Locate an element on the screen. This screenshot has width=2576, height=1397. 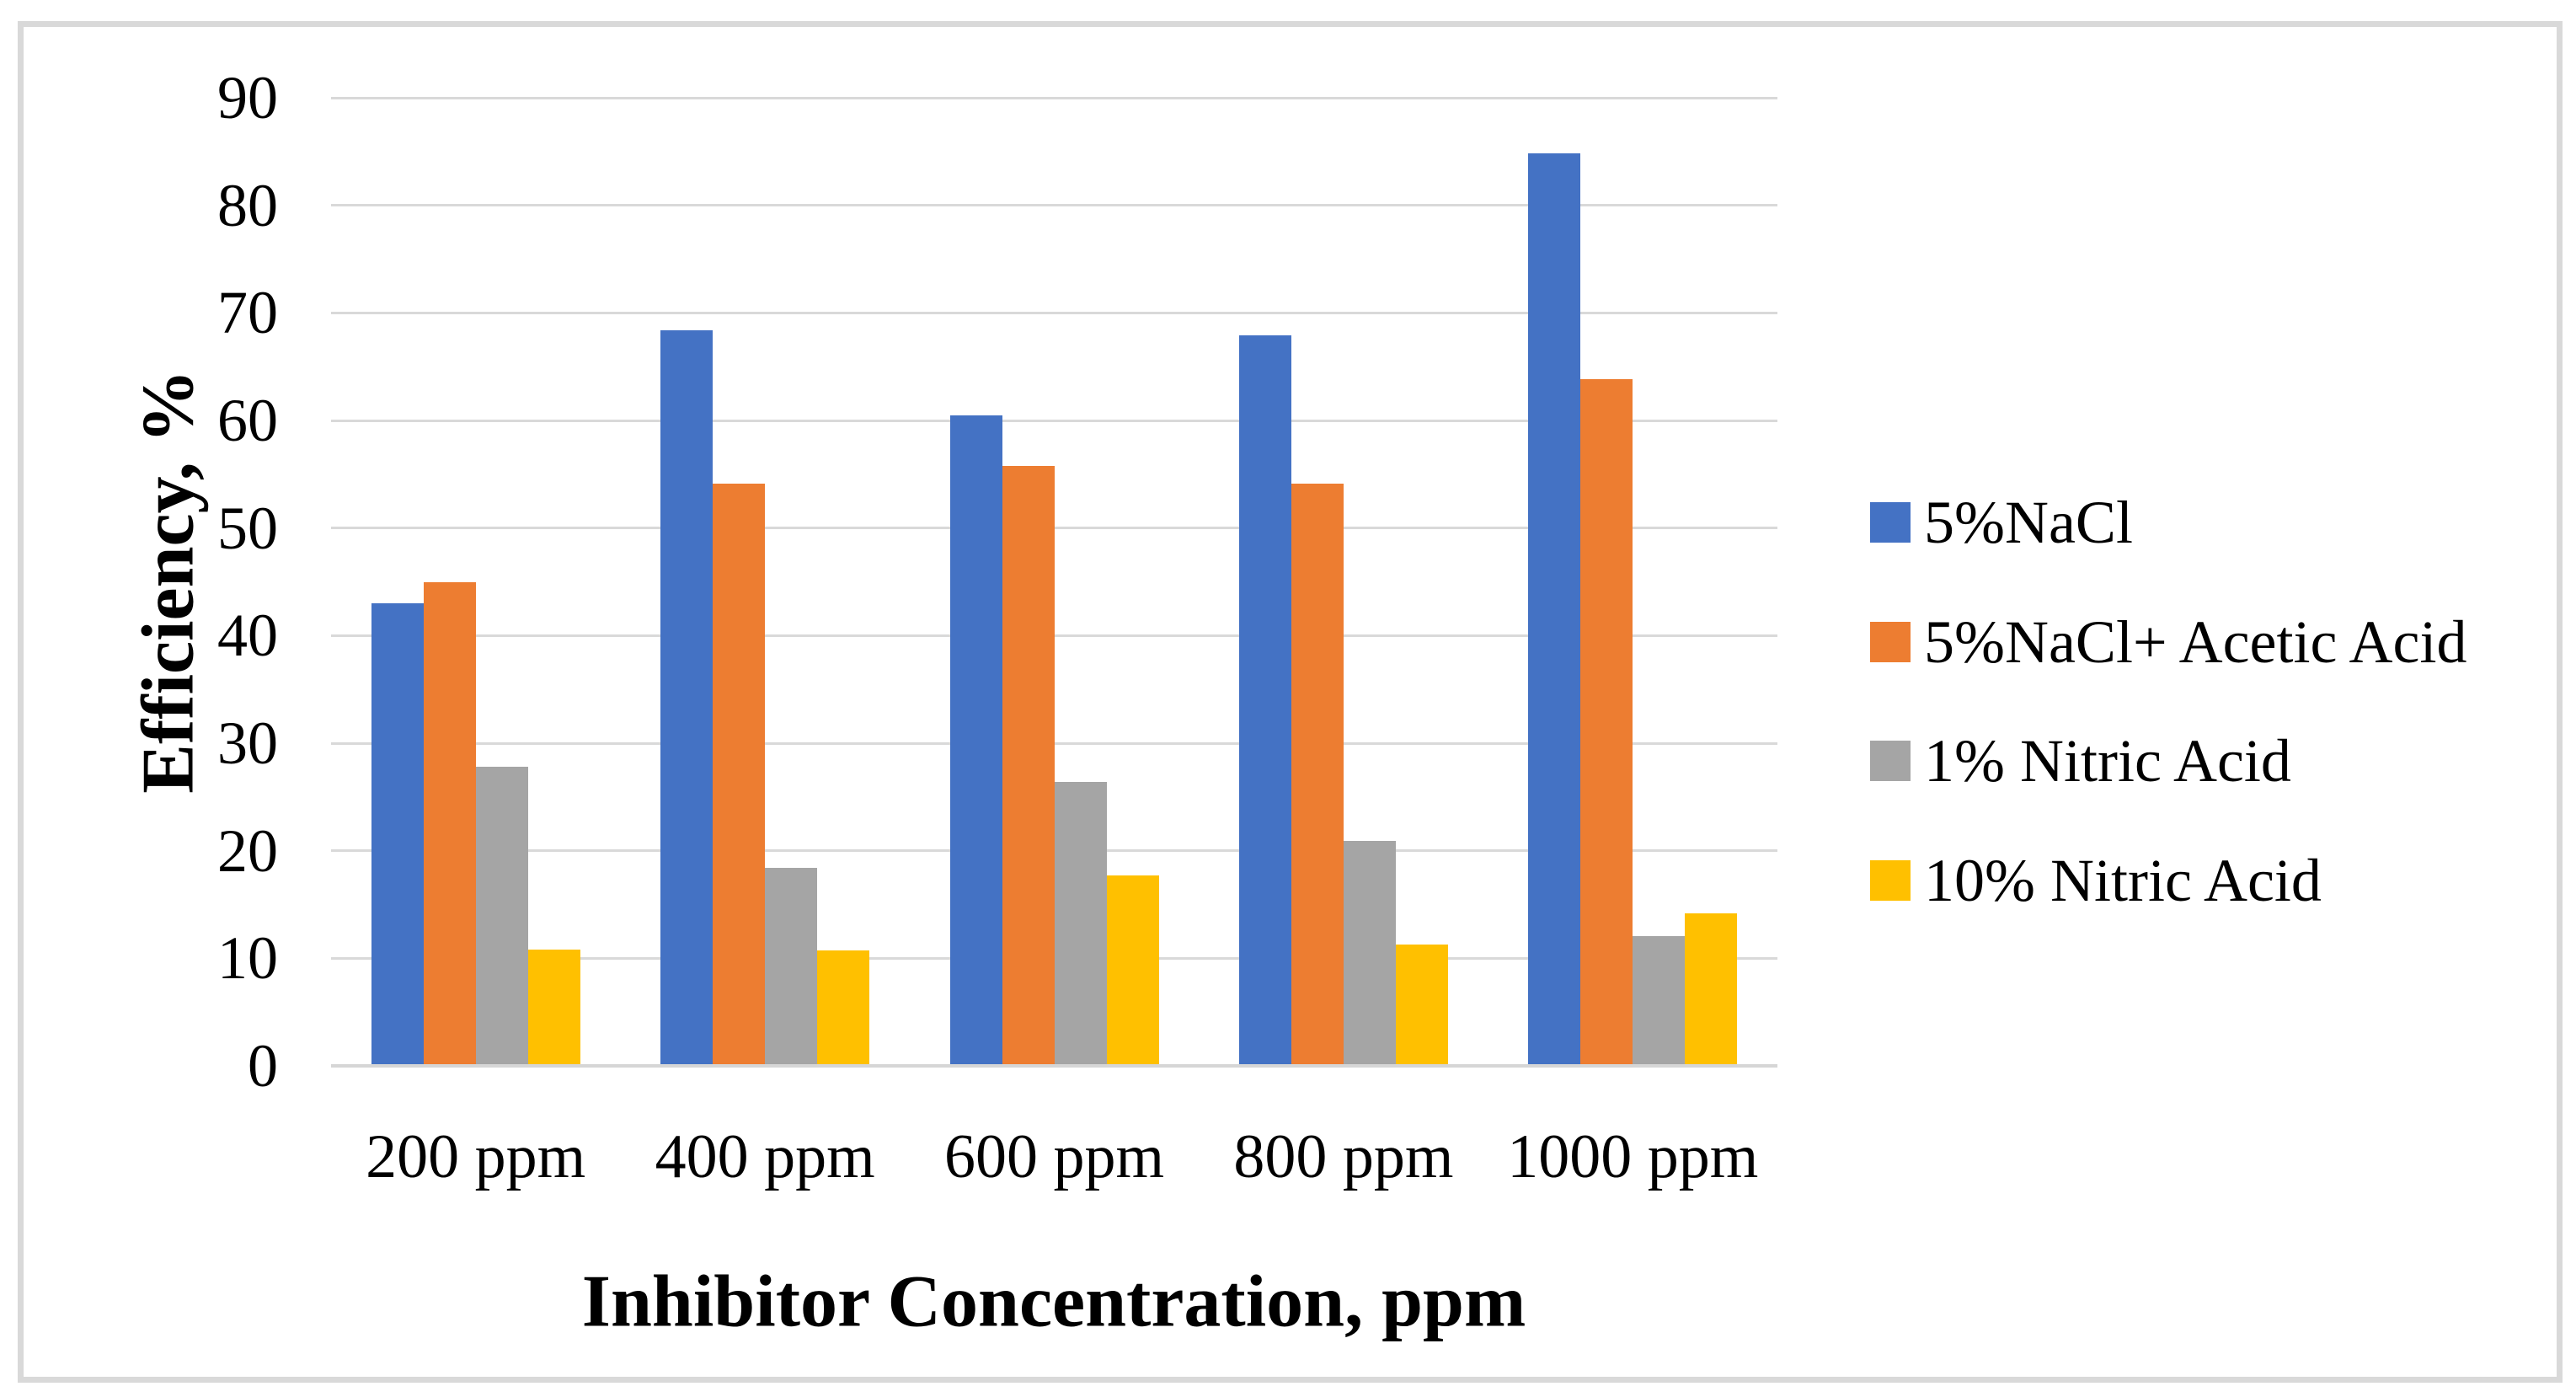
legend-label: 1% Nitric Acid is located at coordinates (2107, 761).